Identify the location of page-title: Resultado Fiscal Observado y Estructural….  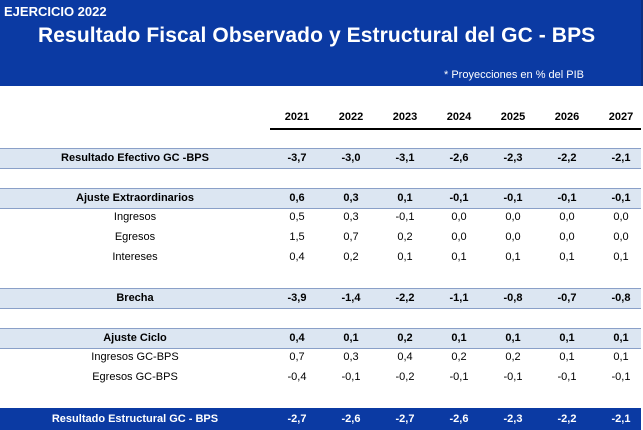
(317, 35).